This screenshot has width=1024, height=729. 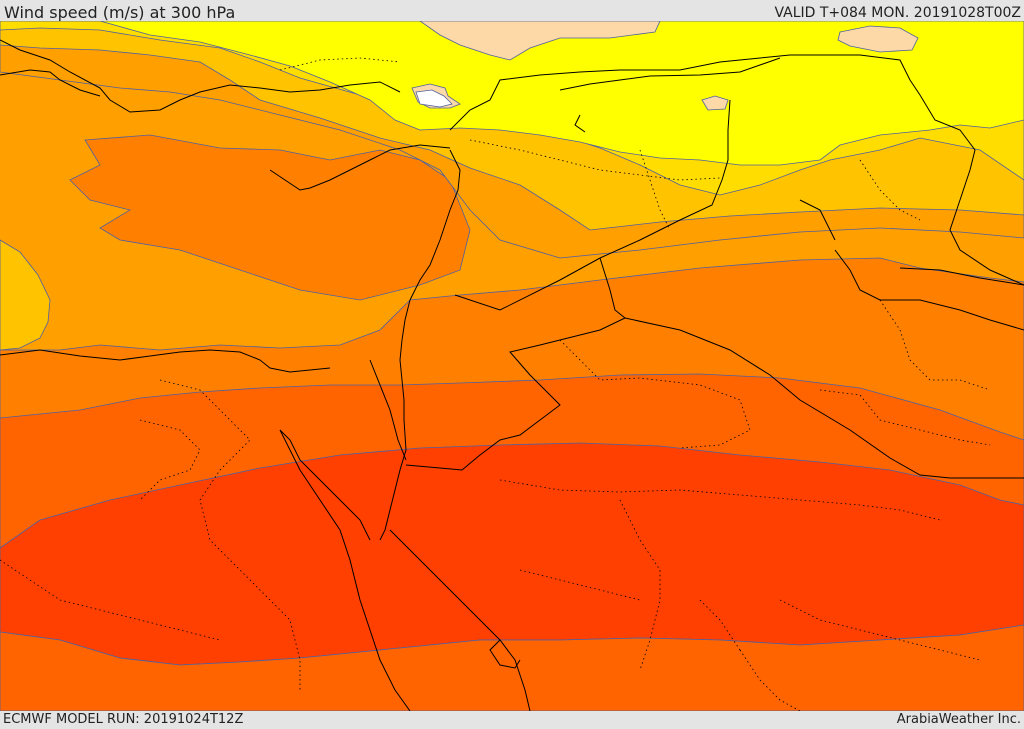 What do you see at coordinates (715, 103) in the screenshot?
I see `band-pale-peach-small` at bounding box center [715, 103].